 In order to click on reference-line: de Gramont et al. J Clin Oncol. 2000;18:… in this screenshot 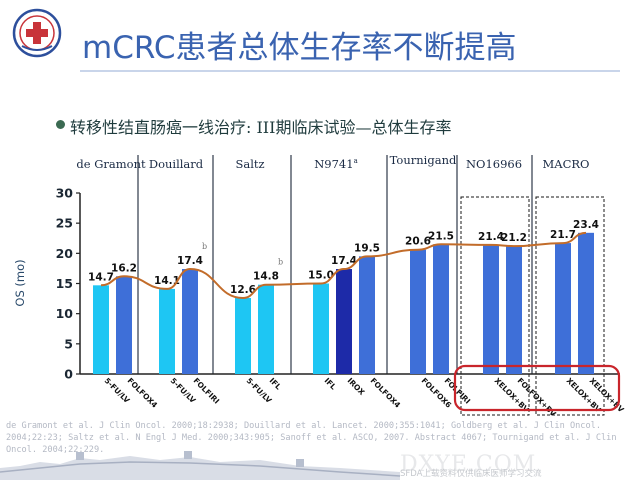, I will do `click(303, 426)`.